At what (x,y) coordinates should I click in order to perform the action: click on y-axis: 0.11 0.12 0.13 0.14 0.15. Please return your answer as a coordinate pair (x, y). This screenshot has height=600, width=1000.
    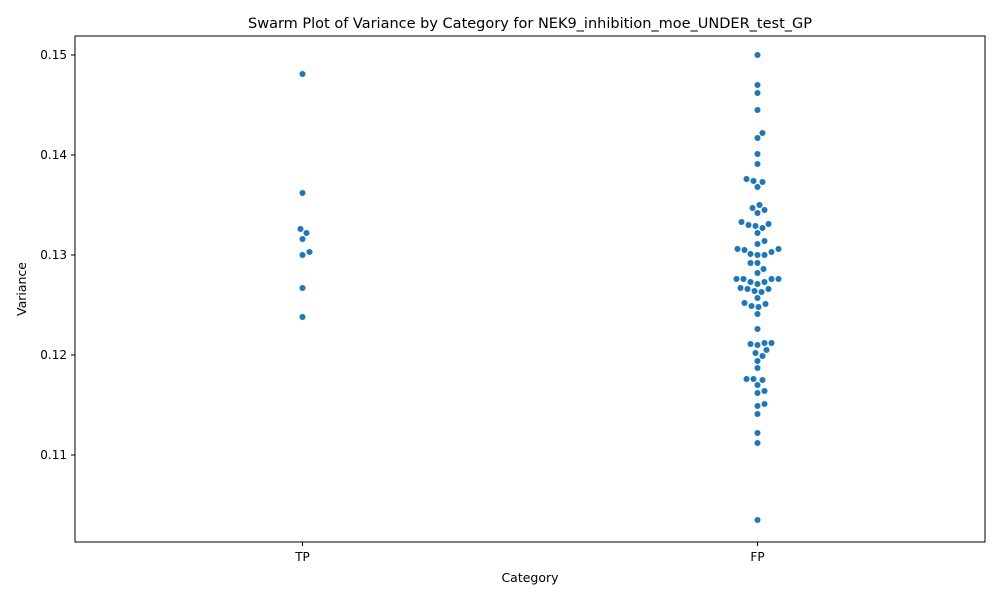
    Looking at the image, I should click on (57, 255).